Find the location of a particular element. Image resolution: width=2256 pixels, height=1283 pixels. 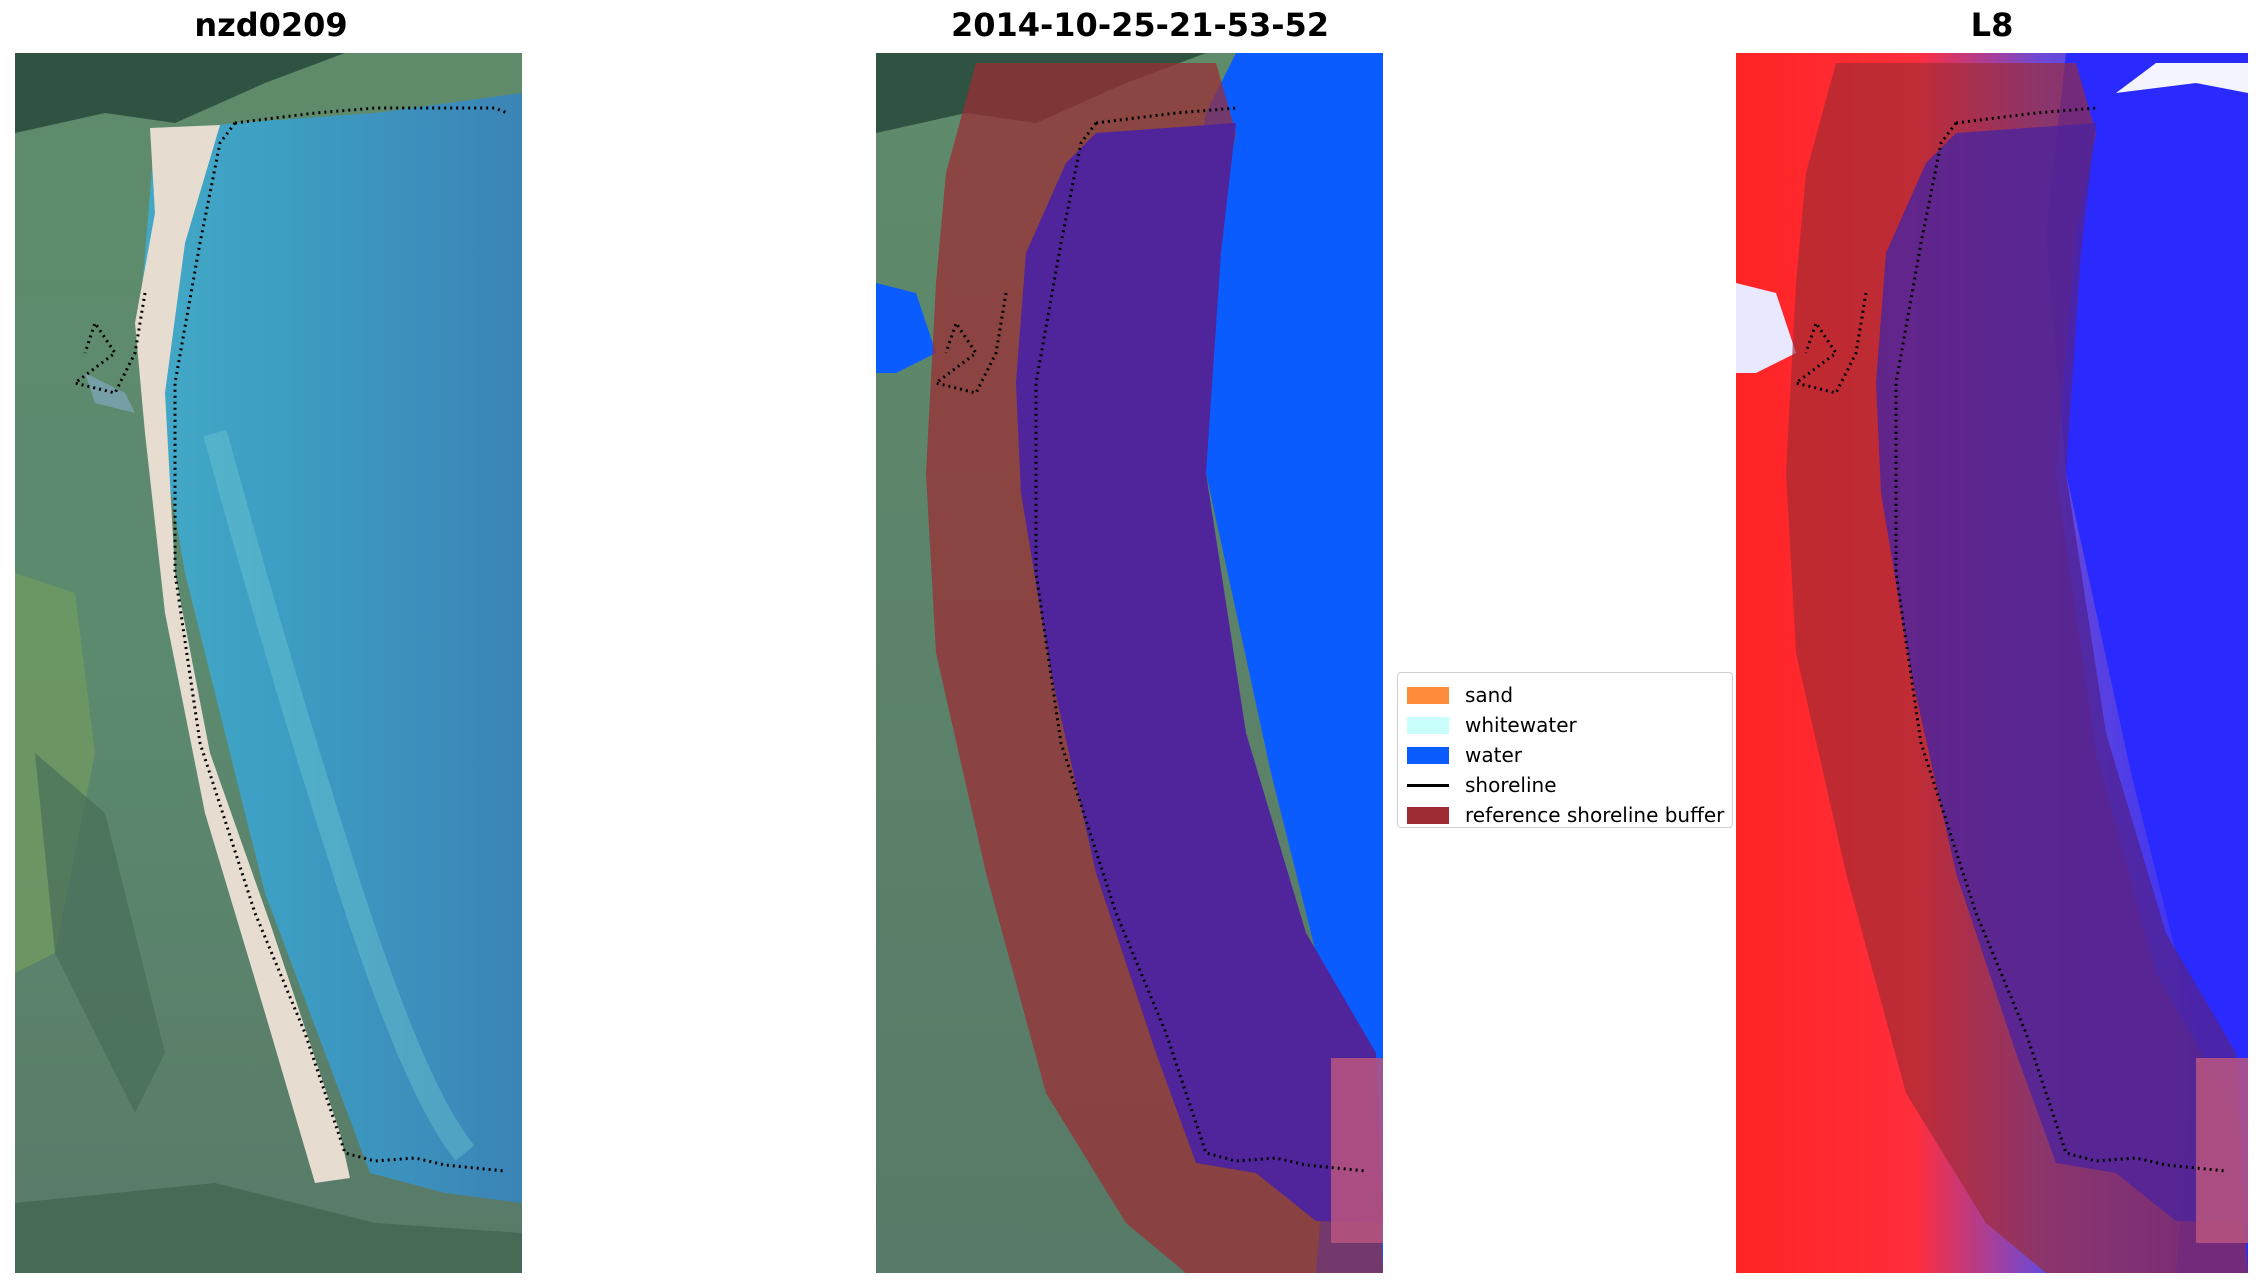

legend-item-buffer: reference shoreline buffer is located at coordinates (1569, 815).